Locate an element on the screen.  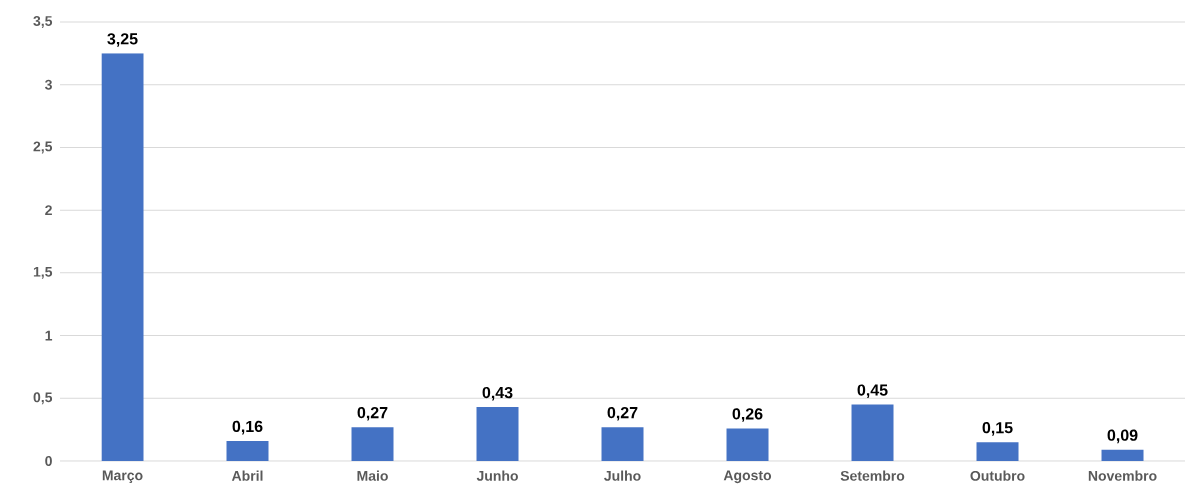
data-label: 0,09 is located at coordinates (1122, 436).